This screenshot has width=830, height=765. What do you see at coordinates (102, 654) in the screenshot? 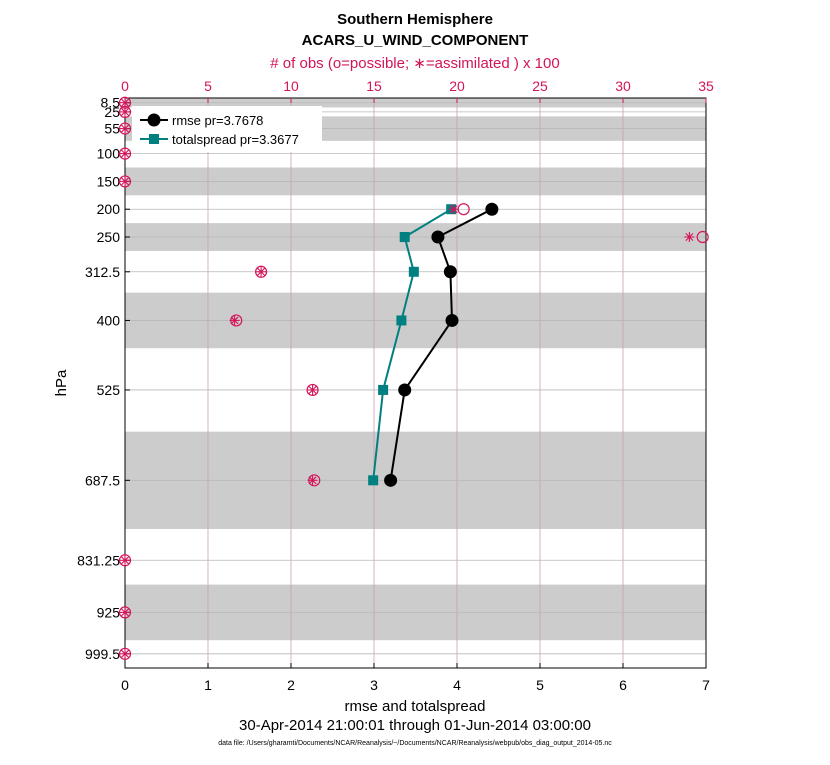
I see `y-tick-label: 999.5` at bounding box center [102, 654].